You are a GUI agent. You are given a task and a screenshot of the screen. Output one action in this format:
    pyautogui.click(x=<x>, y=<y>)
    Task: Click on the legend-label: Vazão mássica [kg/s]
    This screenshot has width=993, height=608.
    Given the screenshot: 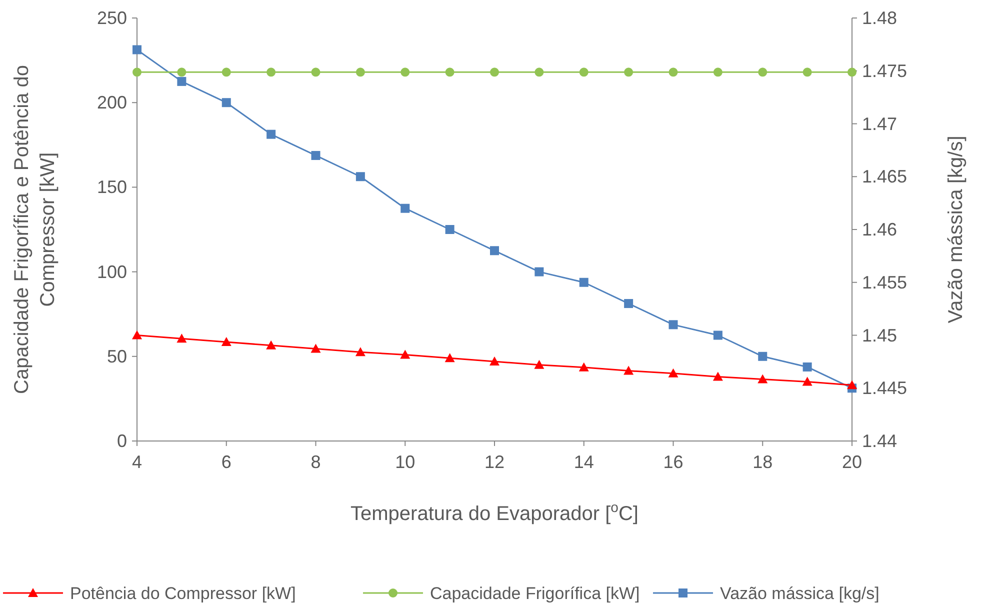 What is the action you would take?
    pyautogui.click(x=800, y=593)
    